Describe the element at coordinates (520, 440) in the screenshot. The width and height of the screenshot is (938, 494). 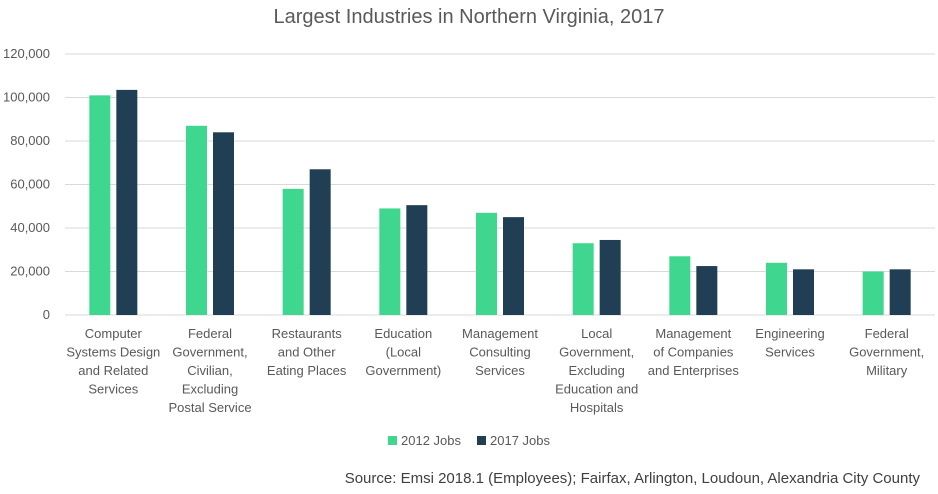
I see `legend-label: 2017 Jobs` at that location.